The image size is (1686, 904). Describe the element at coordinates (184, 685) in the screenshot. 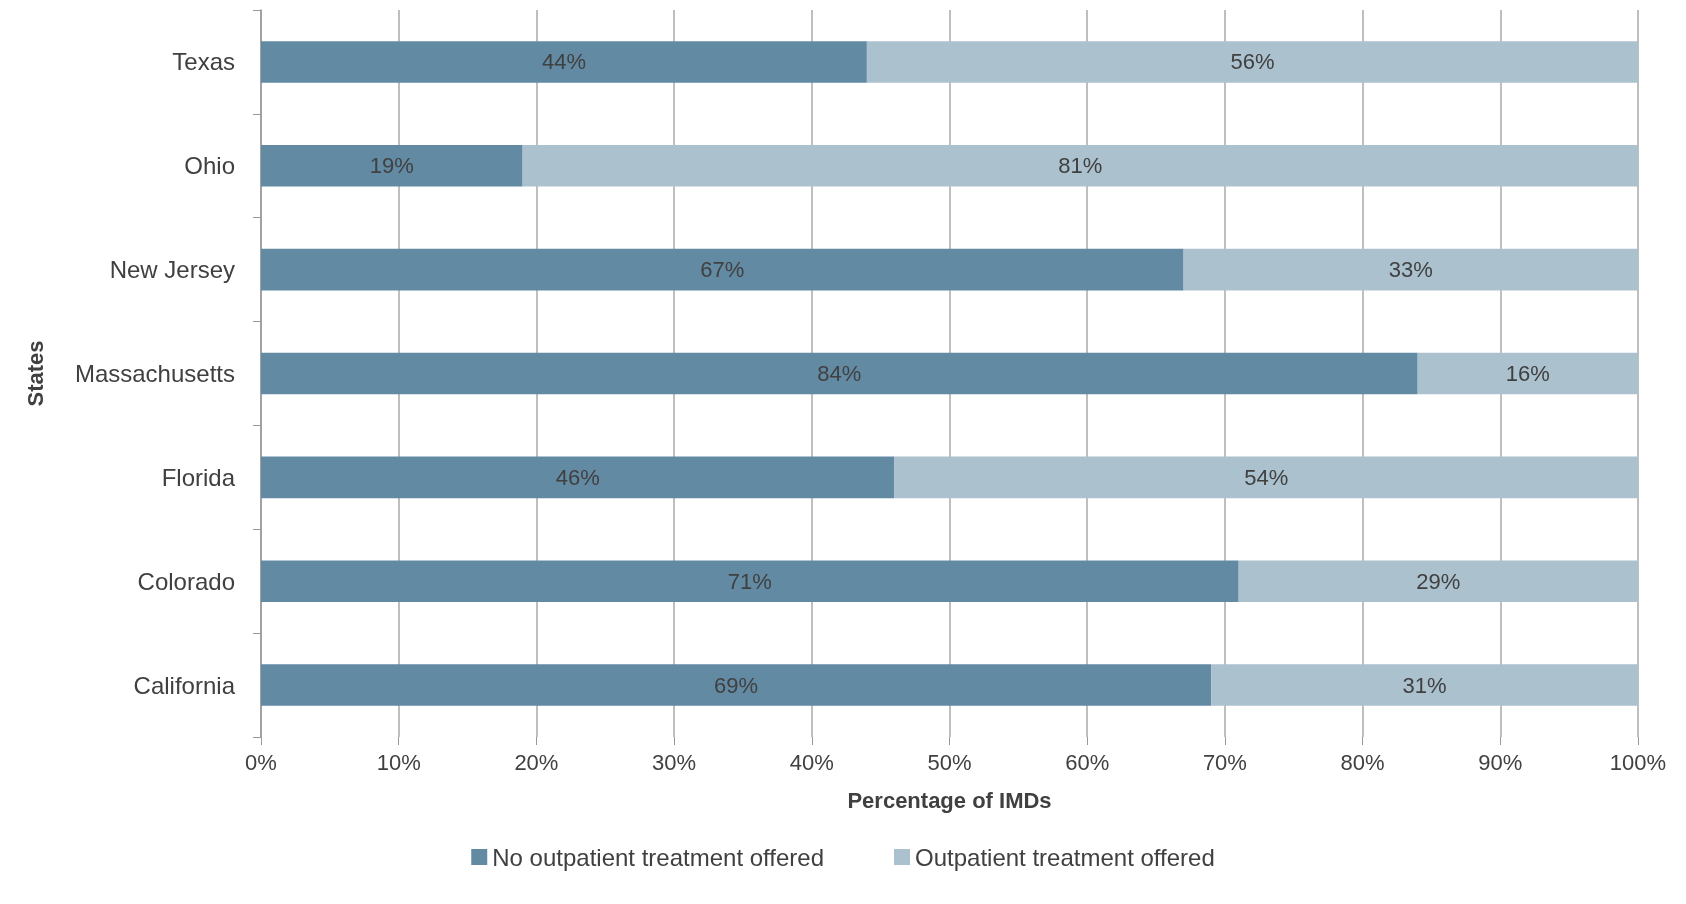

I see `y-tick-label: California` at that location.